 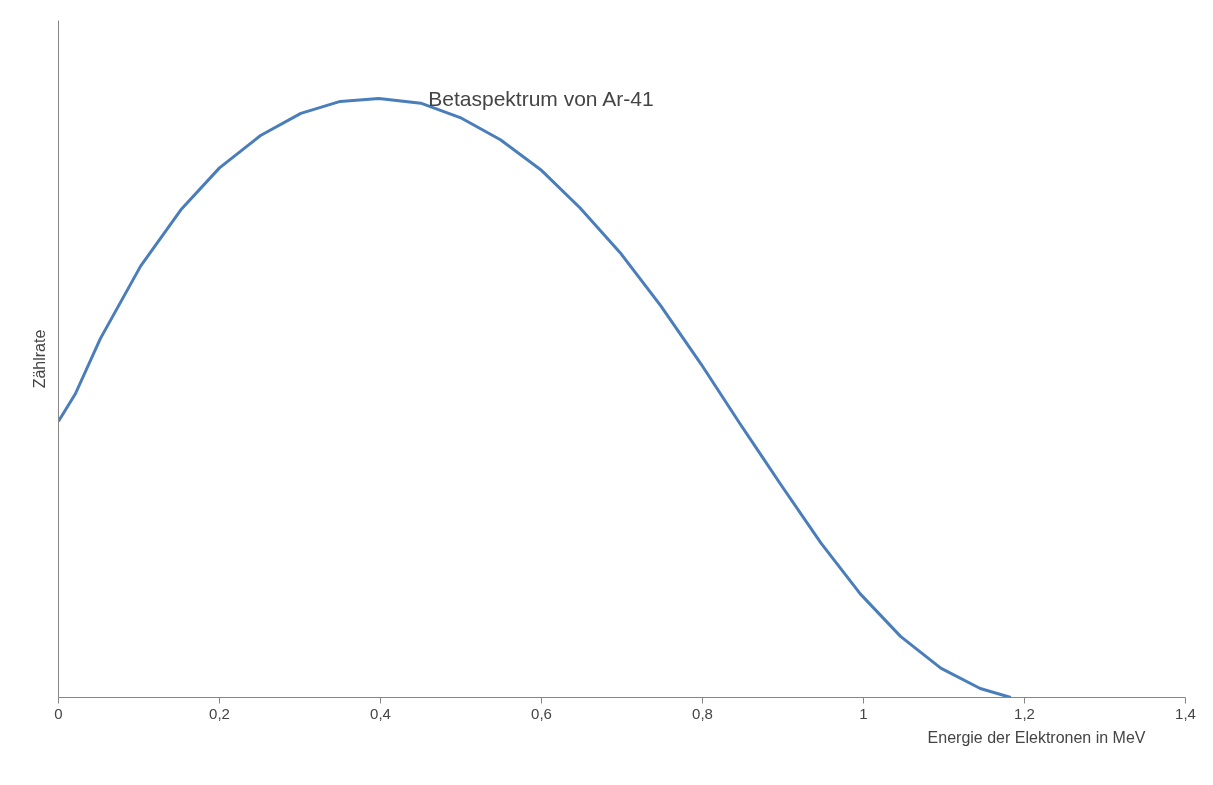 I want to click on x-tick-label: 1,4, so click(x=1185, y=713).